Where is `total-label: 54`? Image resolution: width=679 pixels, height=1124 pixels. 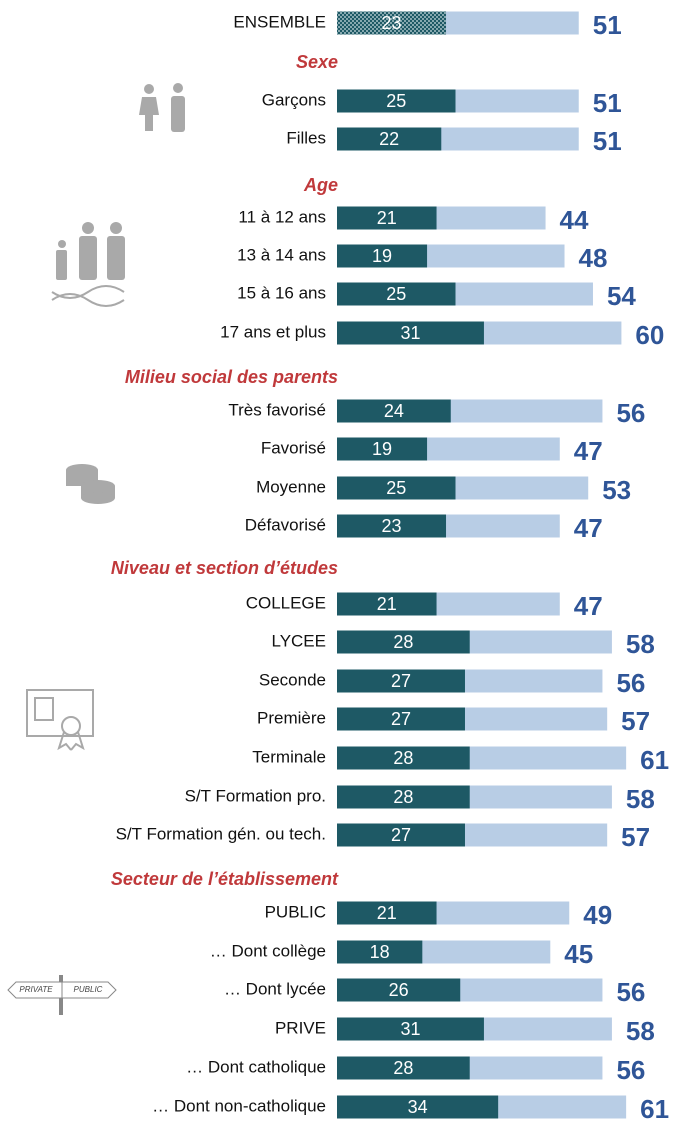 total-label: 54 is located at coordinates (621, 296).